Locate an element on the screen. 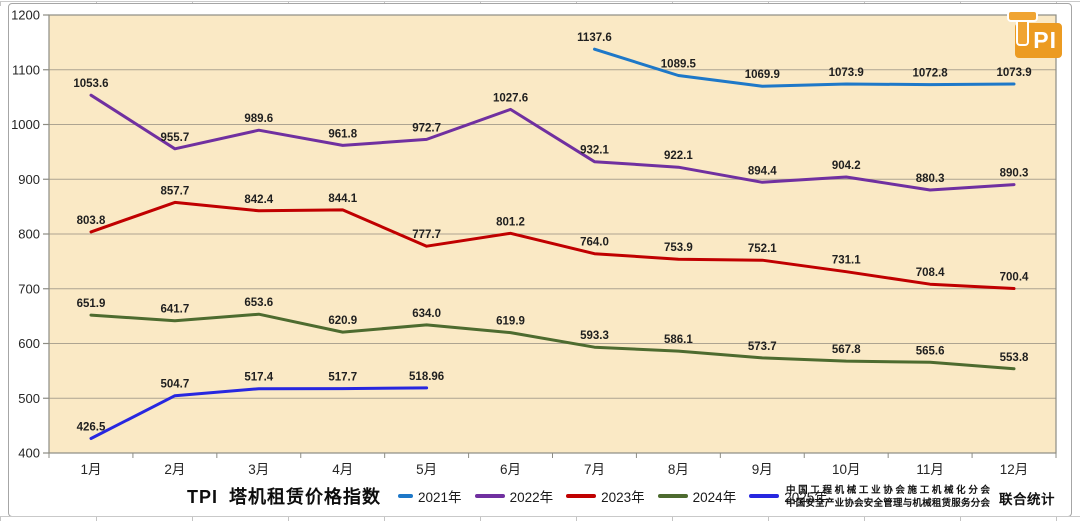  data-point-label: 700.4 is located at coordinates (1014, 278).